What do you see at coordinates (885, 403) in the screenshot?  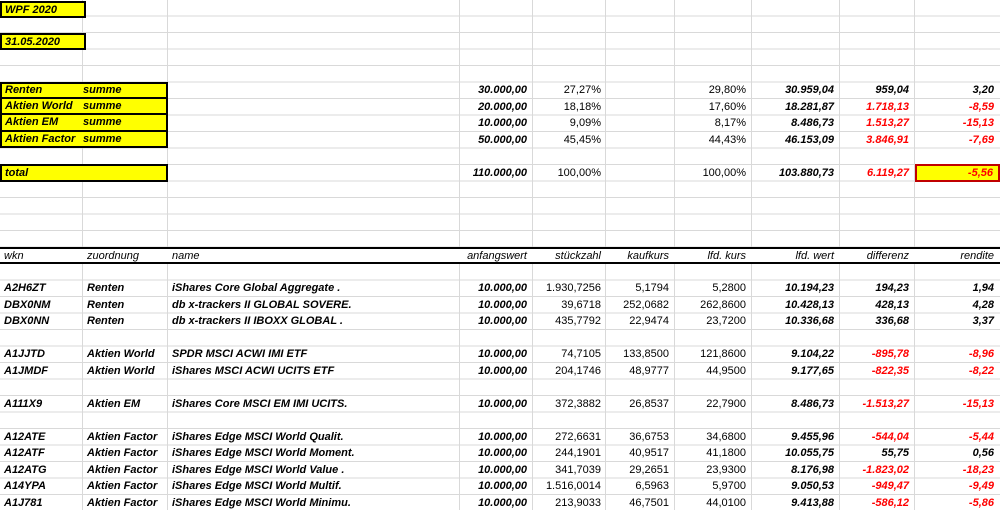 I see `cell-differenz: -1.513,27` at bounding box center [885, 403].